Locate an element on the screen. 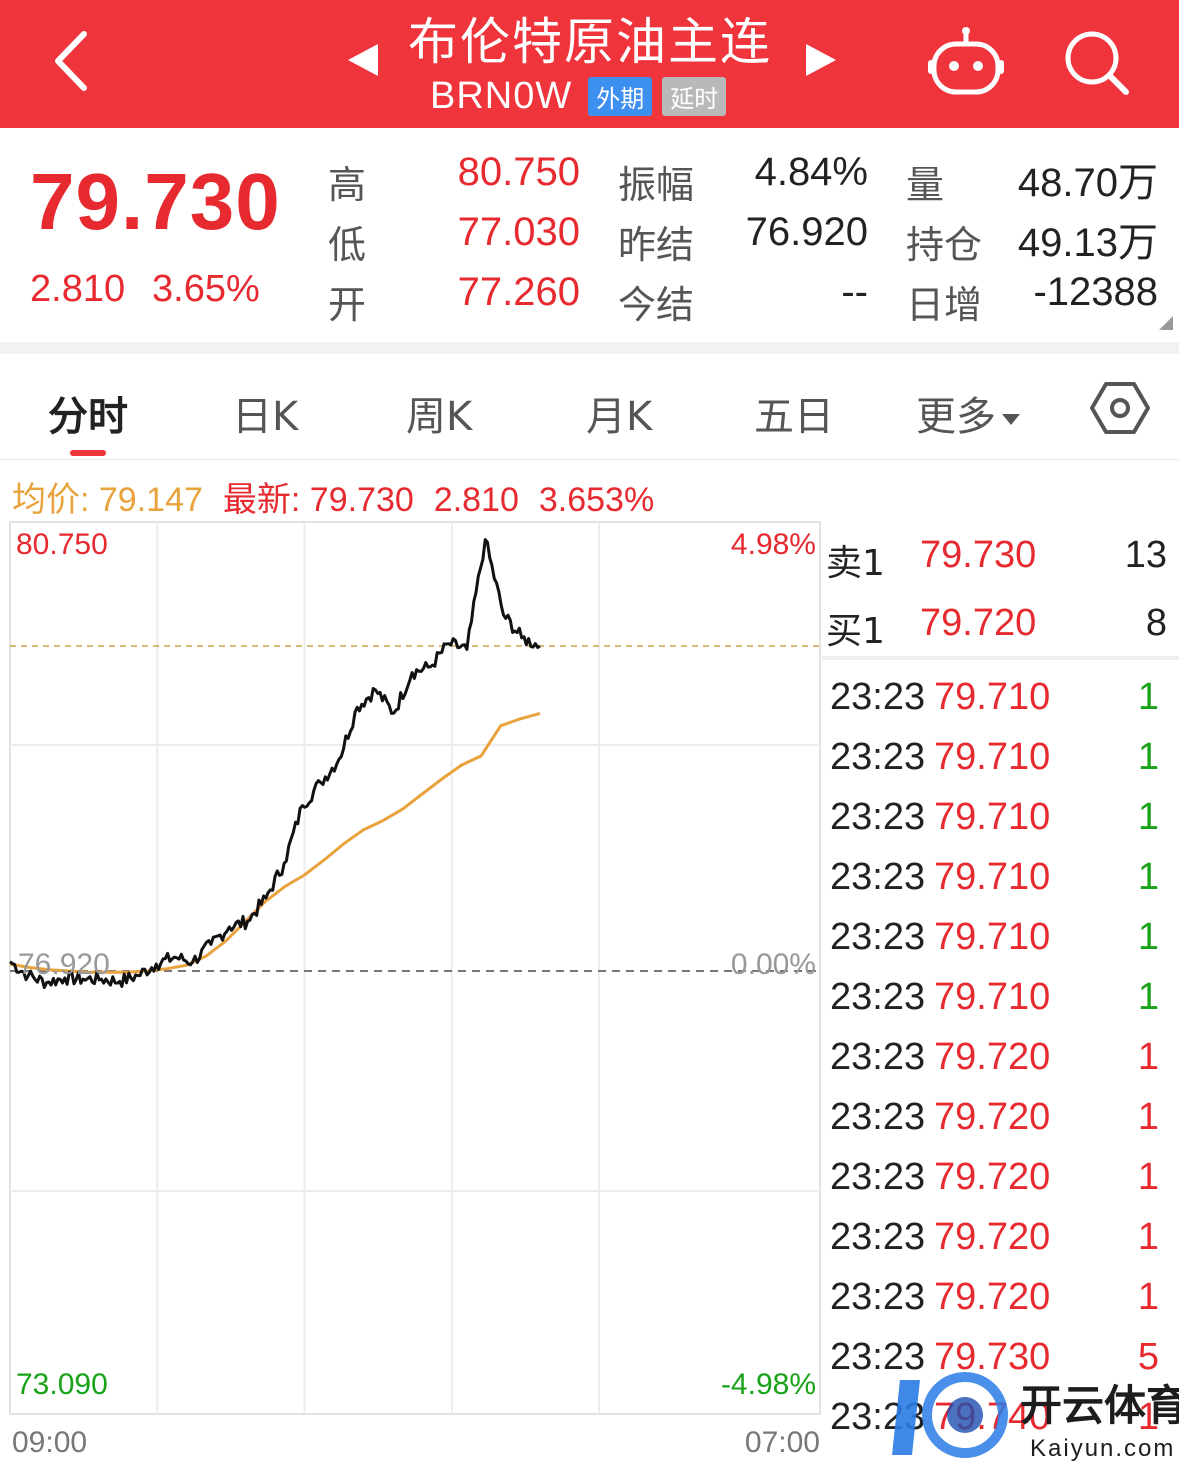 The width and height of the screenshot is (1179, 1476). bid-volume: 8 is located at coordinates (1156, 623).